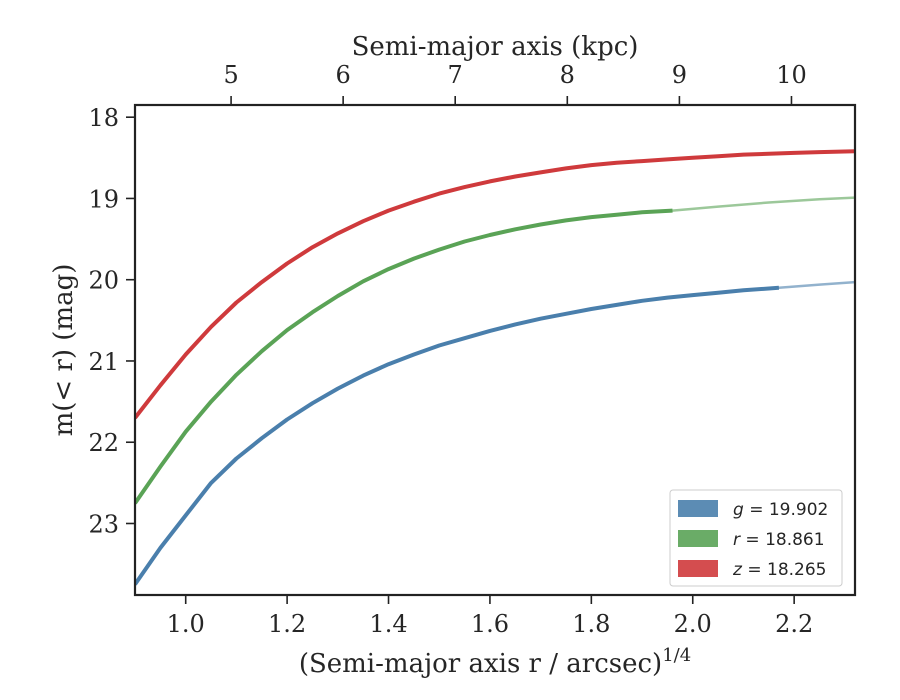 The width and height of the screenshot is (900, 700). Describe the element at coordinates (794, 540) in the screenshot. I see `legend-value: 18.861` at that location.